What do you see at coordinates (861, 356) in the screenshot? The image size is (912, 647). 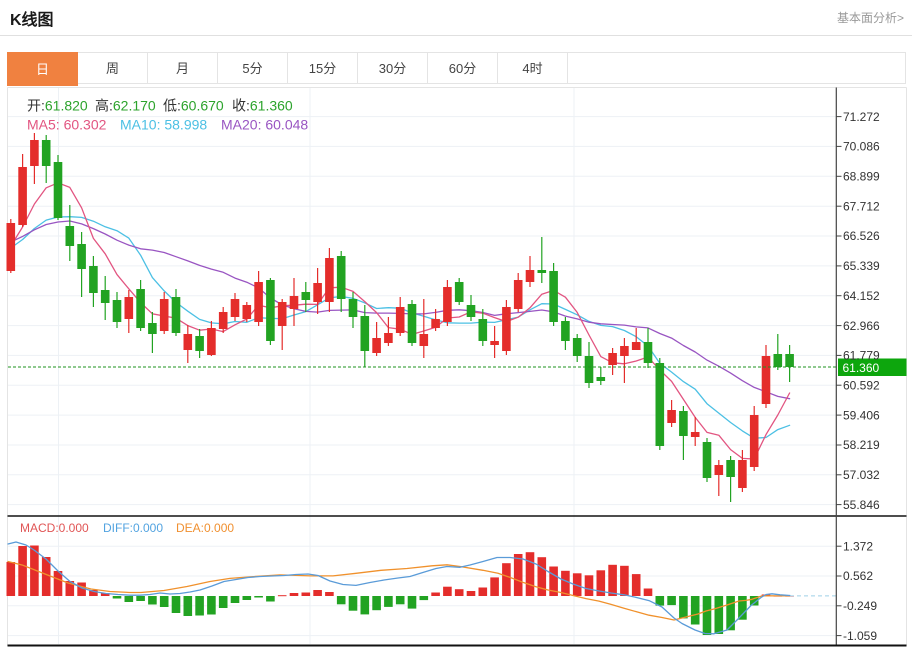 I see `svg-text: 61.779` at bounding box center [861, 356].